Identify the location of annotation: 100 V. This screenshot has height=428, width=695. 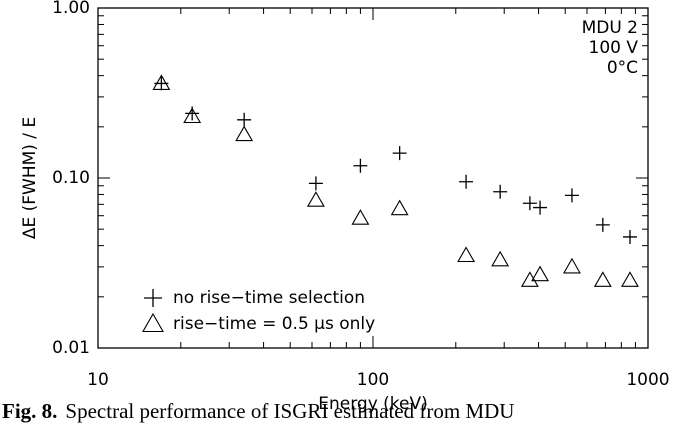
(614, 48).